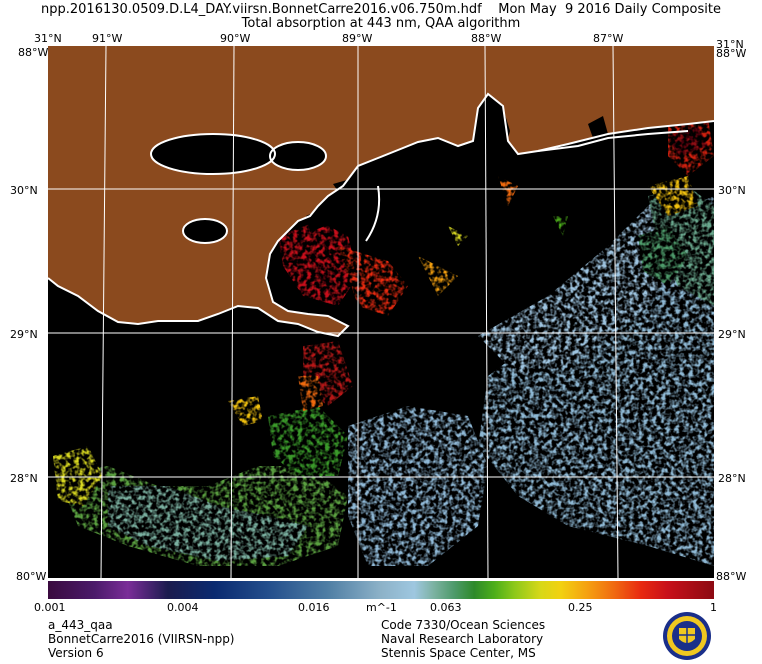  Describe the element at coordinates (33, 52) in the screenshot. I see `corner-lon-top-left: 88°W` at that location.